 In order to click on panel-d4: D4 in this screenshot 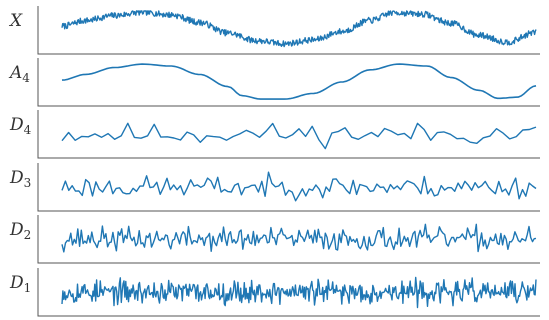, I will do `click(274, 134)`.